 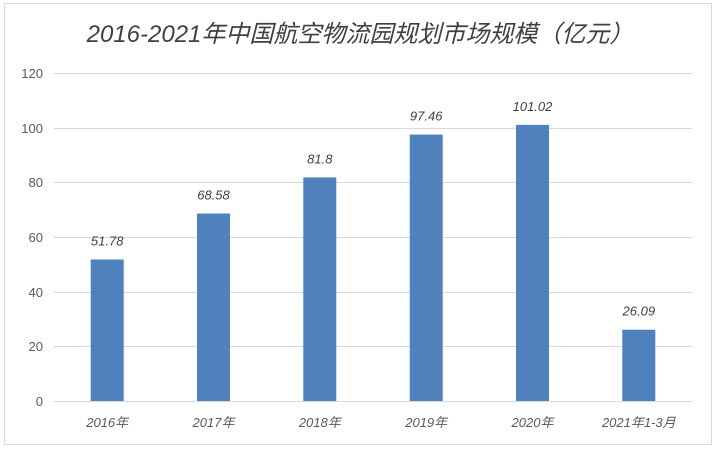 What do you see at coordinates (426, 422) in the screenshot?
I see `x-tick-label: 2019年` at bounding box center [426, 422].